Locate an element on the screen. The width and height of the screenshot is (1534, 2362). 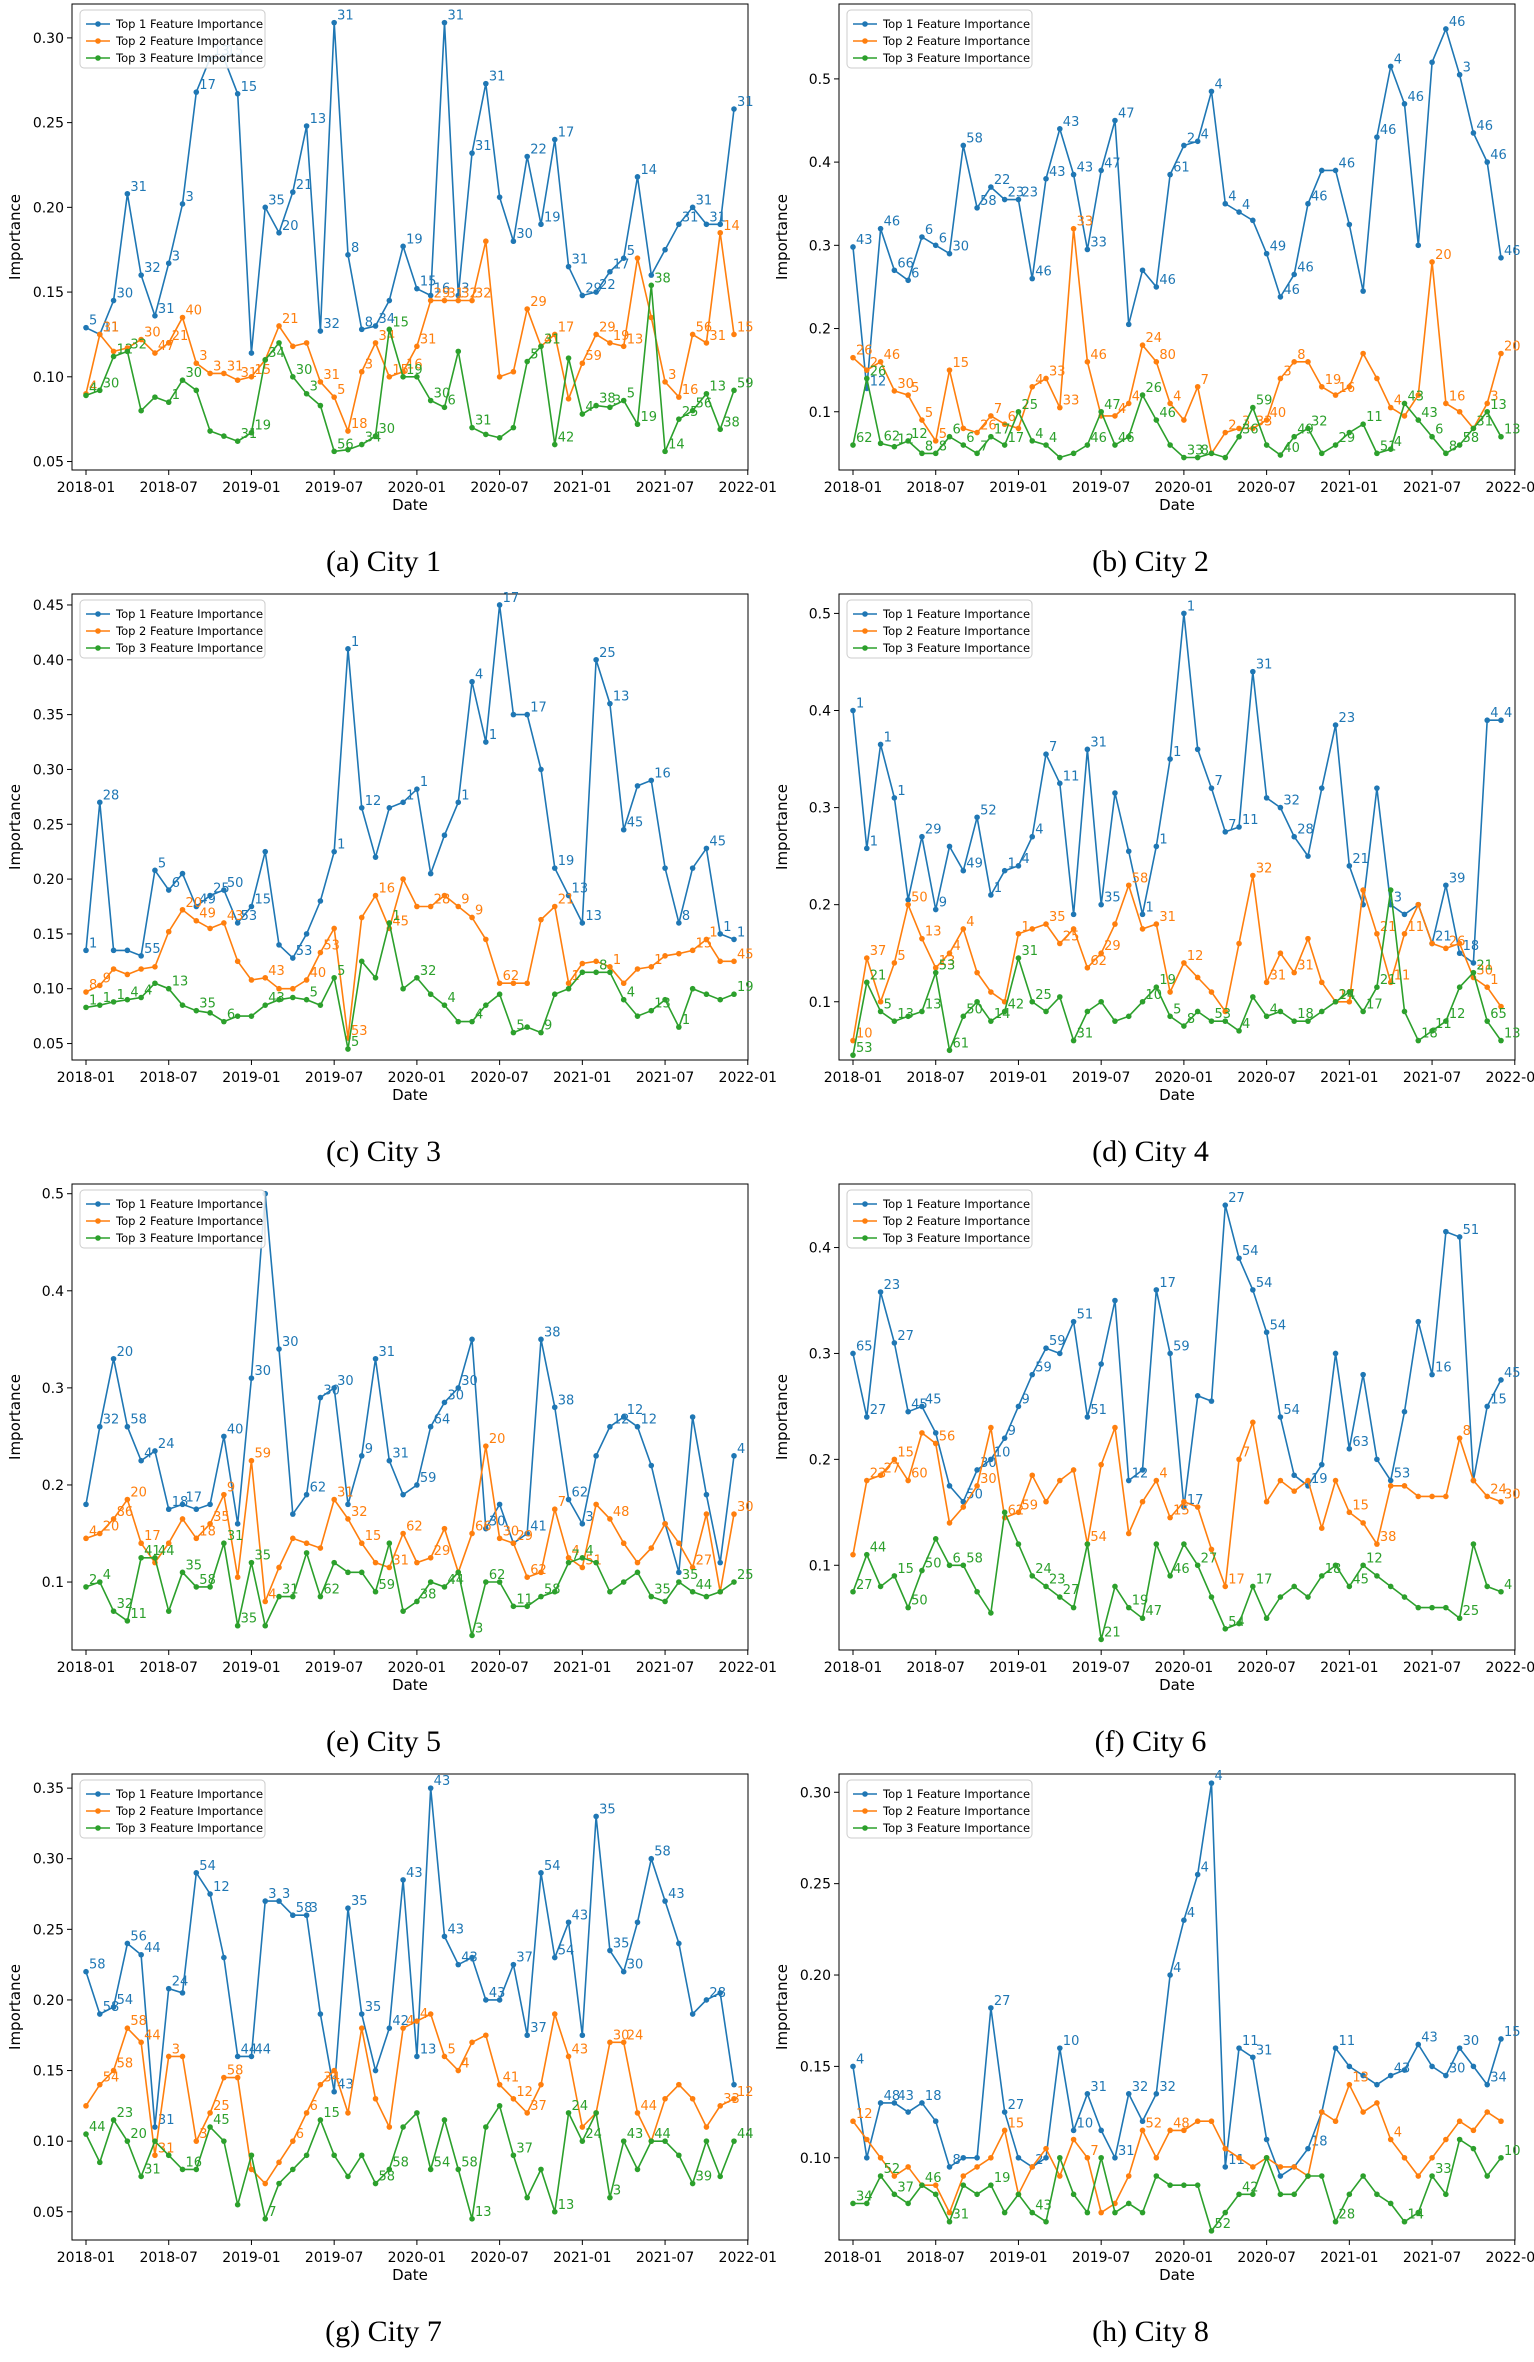
data-label: 34 is located at coordinates (331, 2078).